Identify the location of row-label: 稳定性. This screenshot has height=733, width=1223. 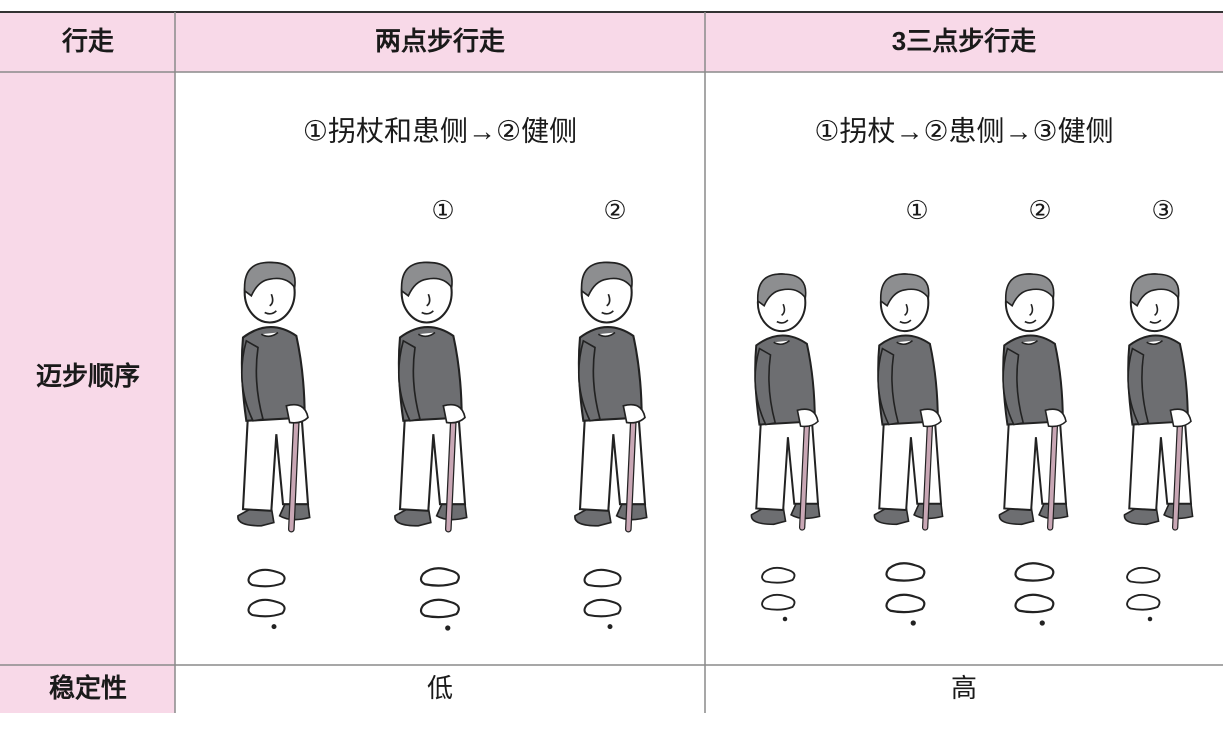
(88, 688).